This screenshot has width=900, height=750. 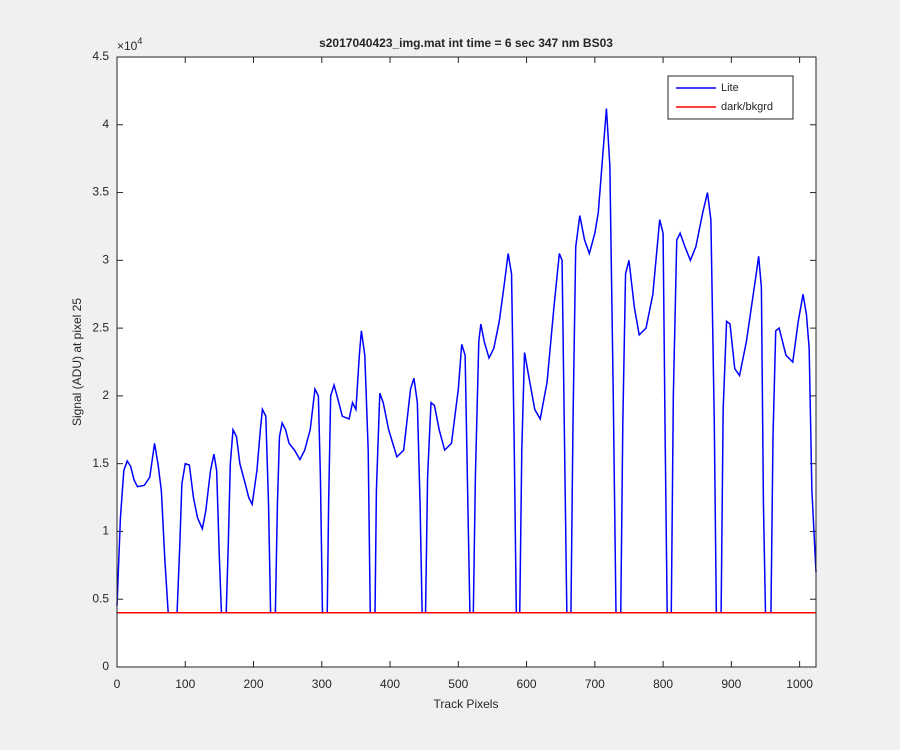 What do you see at coordinates (117, 684) in the screenshot?
I see `x-tick-label: 0` at bounding box center [117, 684].